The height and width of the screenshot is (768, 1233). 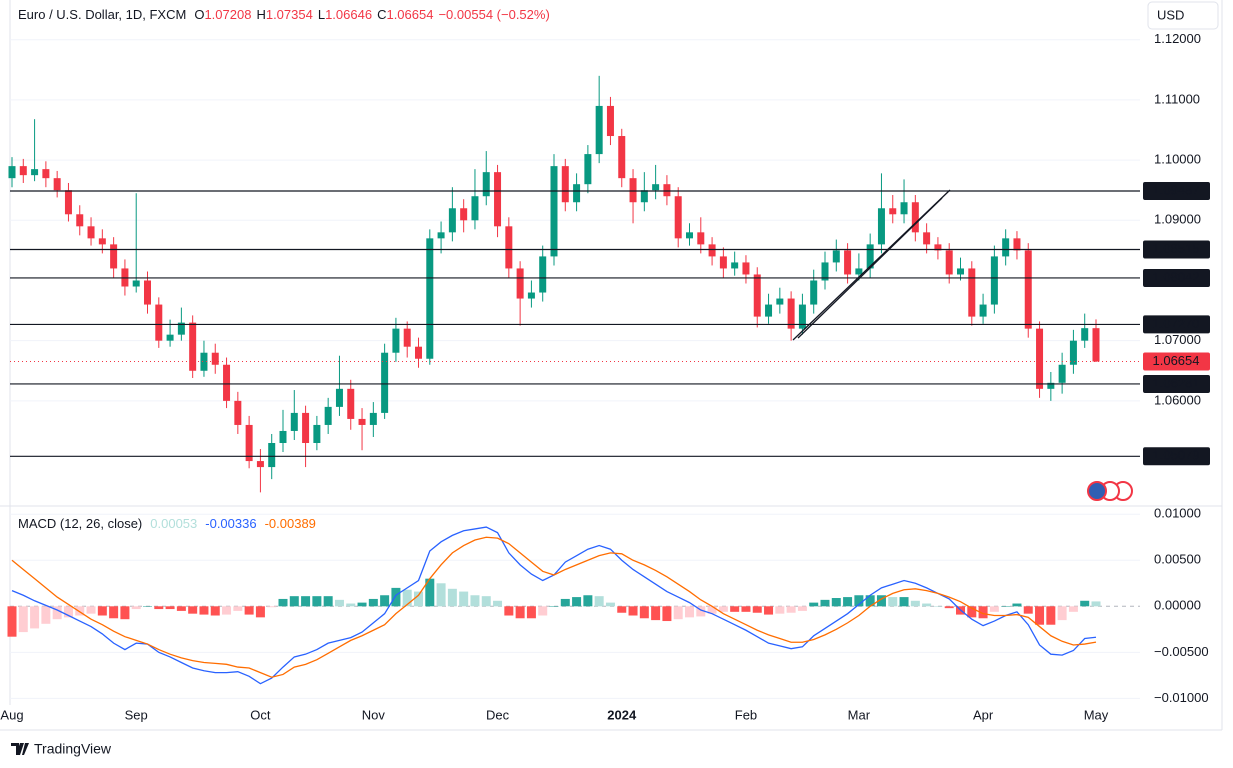 What do you see at coordinates (136, 714) in the screenshot?
I see `x-tick-label: Sep` at bounding box center [136, 714].